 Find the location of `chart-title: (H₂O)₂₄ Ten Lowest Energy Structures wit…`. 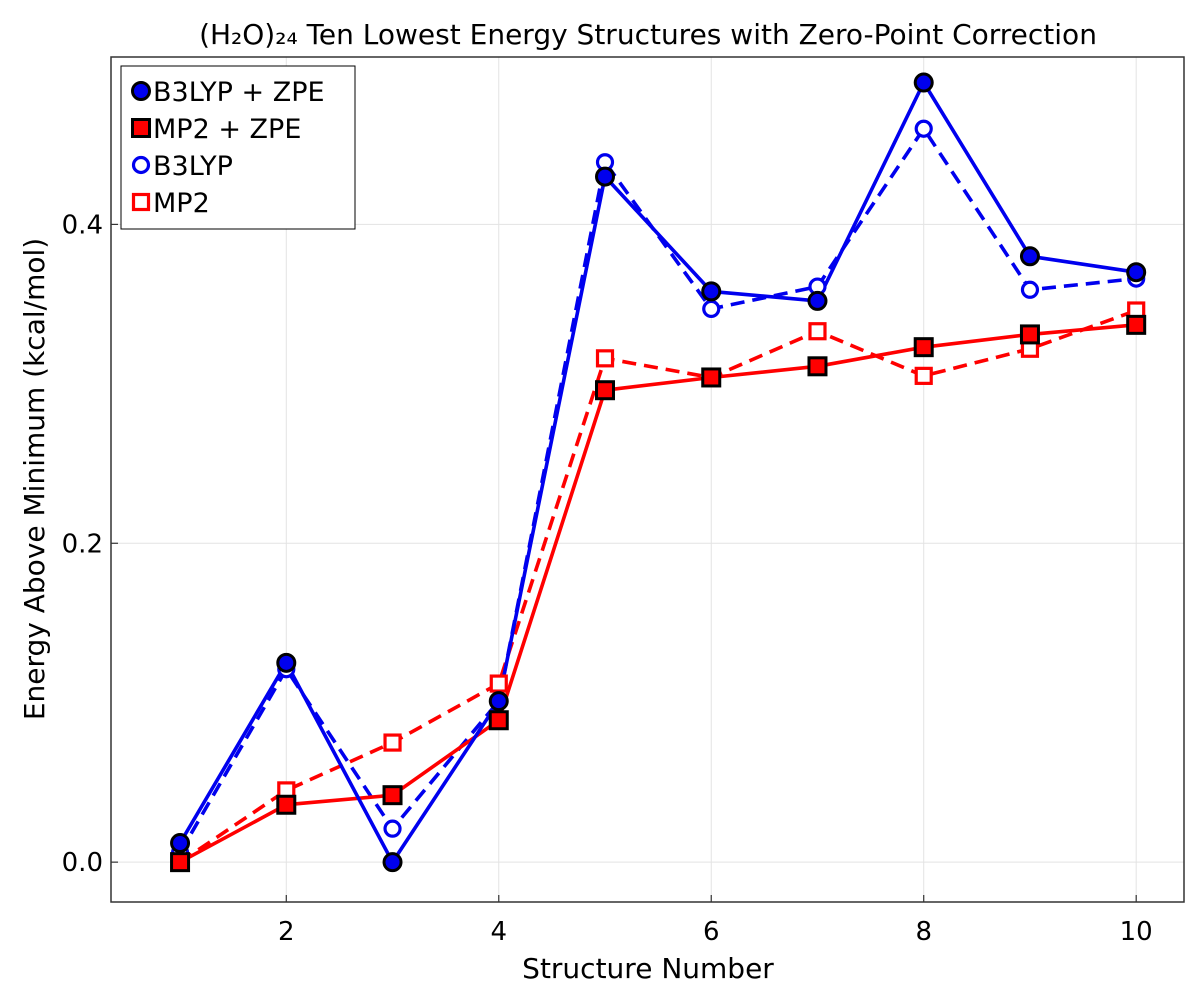

chart-title: (H₂O)₂₄ Ten Lowest Energy Structures wit… is located at coordinates (648, 34).